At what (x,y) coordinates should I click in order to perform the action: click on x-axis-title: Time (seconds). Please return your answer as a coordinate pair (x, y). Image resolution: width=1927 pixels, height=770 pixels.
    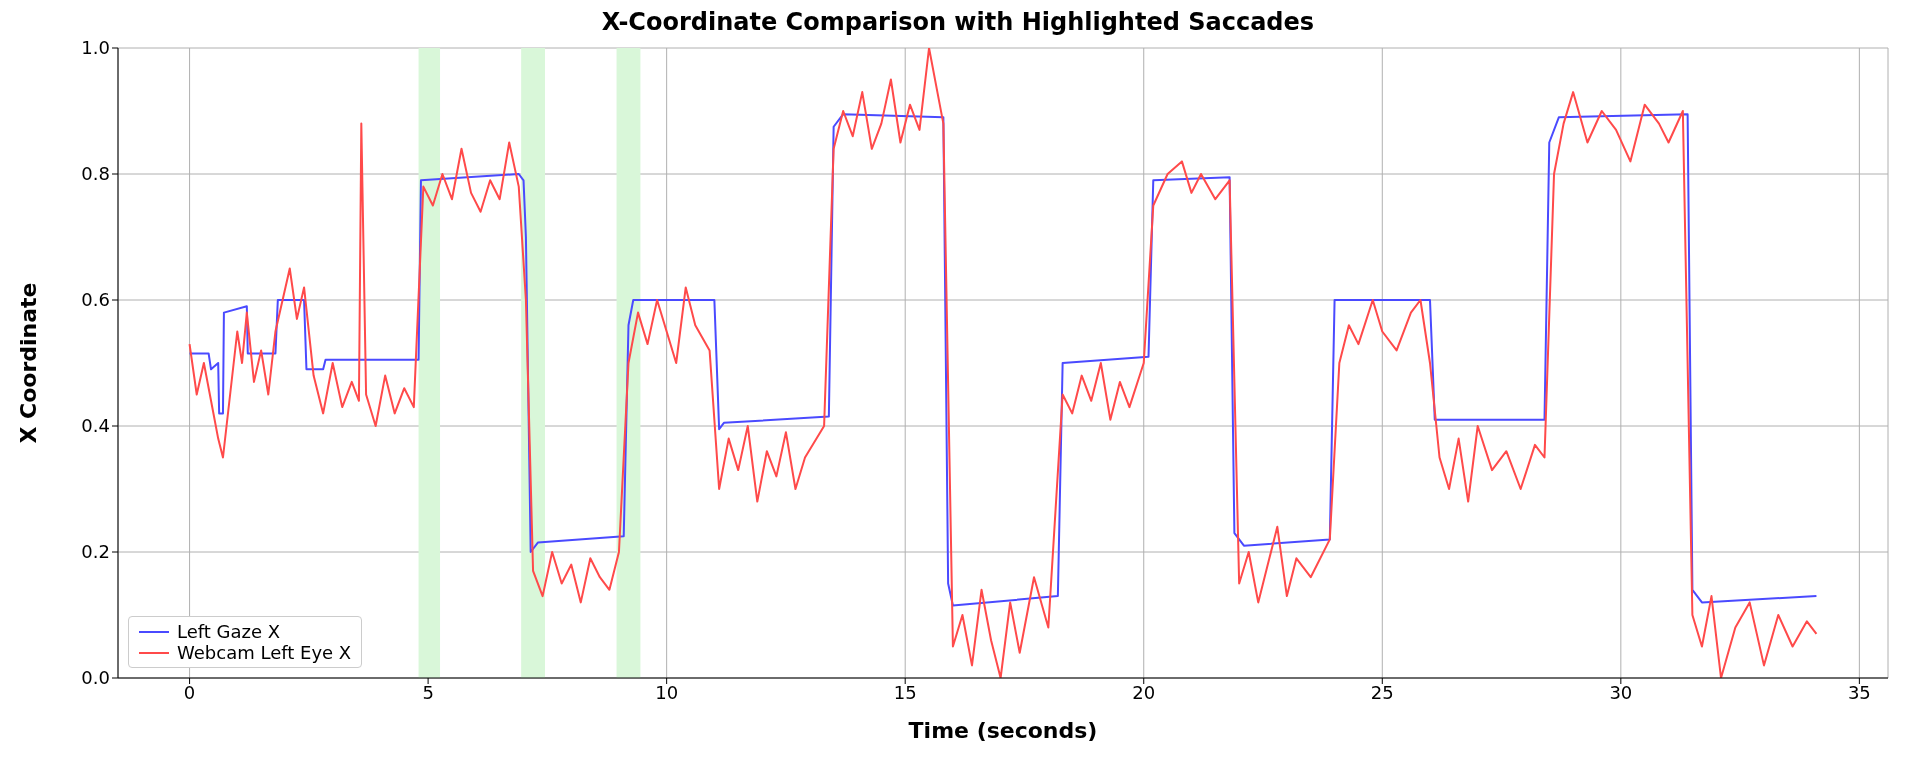
    Looking at the image, I should click on (1003, 730).